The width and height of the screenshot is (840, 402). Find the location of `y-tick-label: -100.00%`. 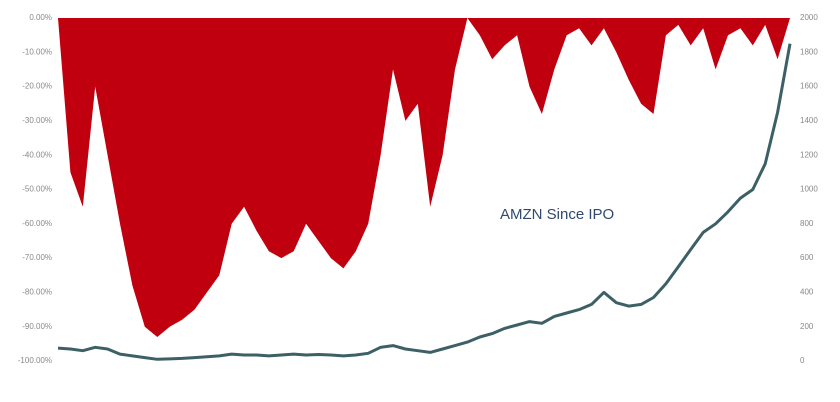

y-tick-label: -100.00% is located at coordinates (35, 360).